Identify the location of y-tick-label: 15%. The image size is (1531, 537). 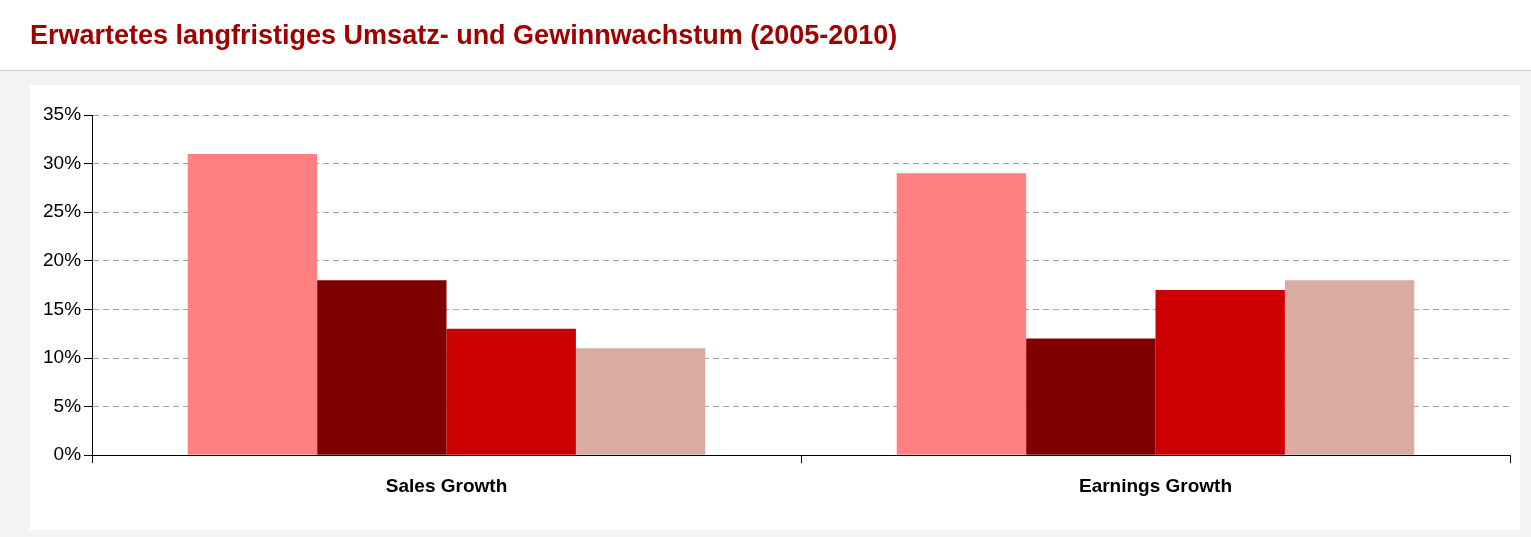
(62, 308).